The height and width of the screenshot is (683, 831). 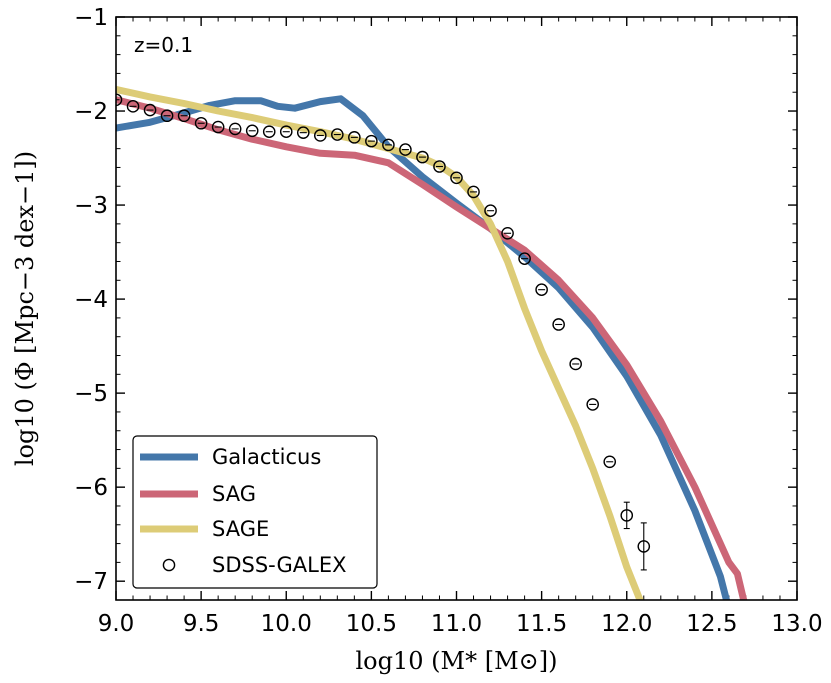 What do you see at coordinates (626, 624) in the screenshot?
I see `x-tick-label: 12.0` at bounding box center [626, 624].